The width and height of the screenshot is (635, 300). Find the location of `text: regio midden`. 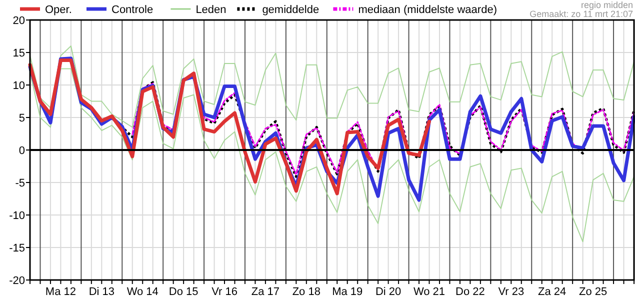

text: regio midden is located at coordinates (606, 5).